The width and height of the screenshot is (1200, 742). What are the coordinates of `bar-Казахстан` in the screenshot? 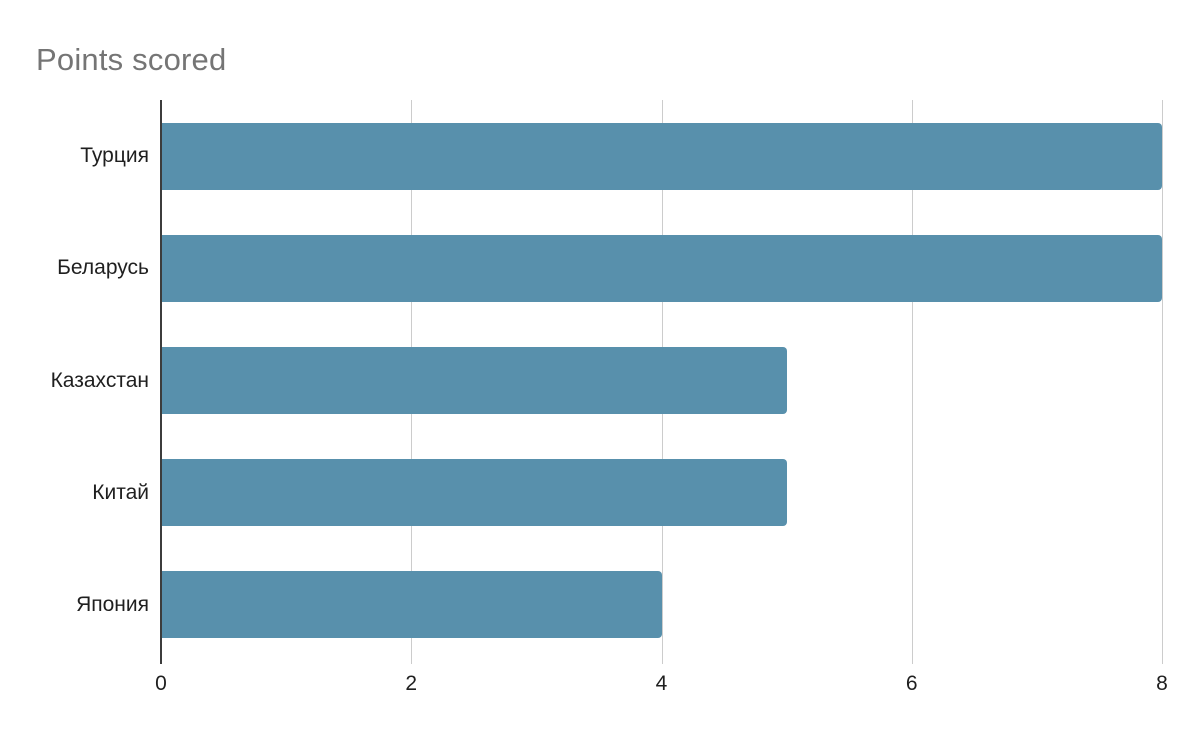 It's located at (474, 380).